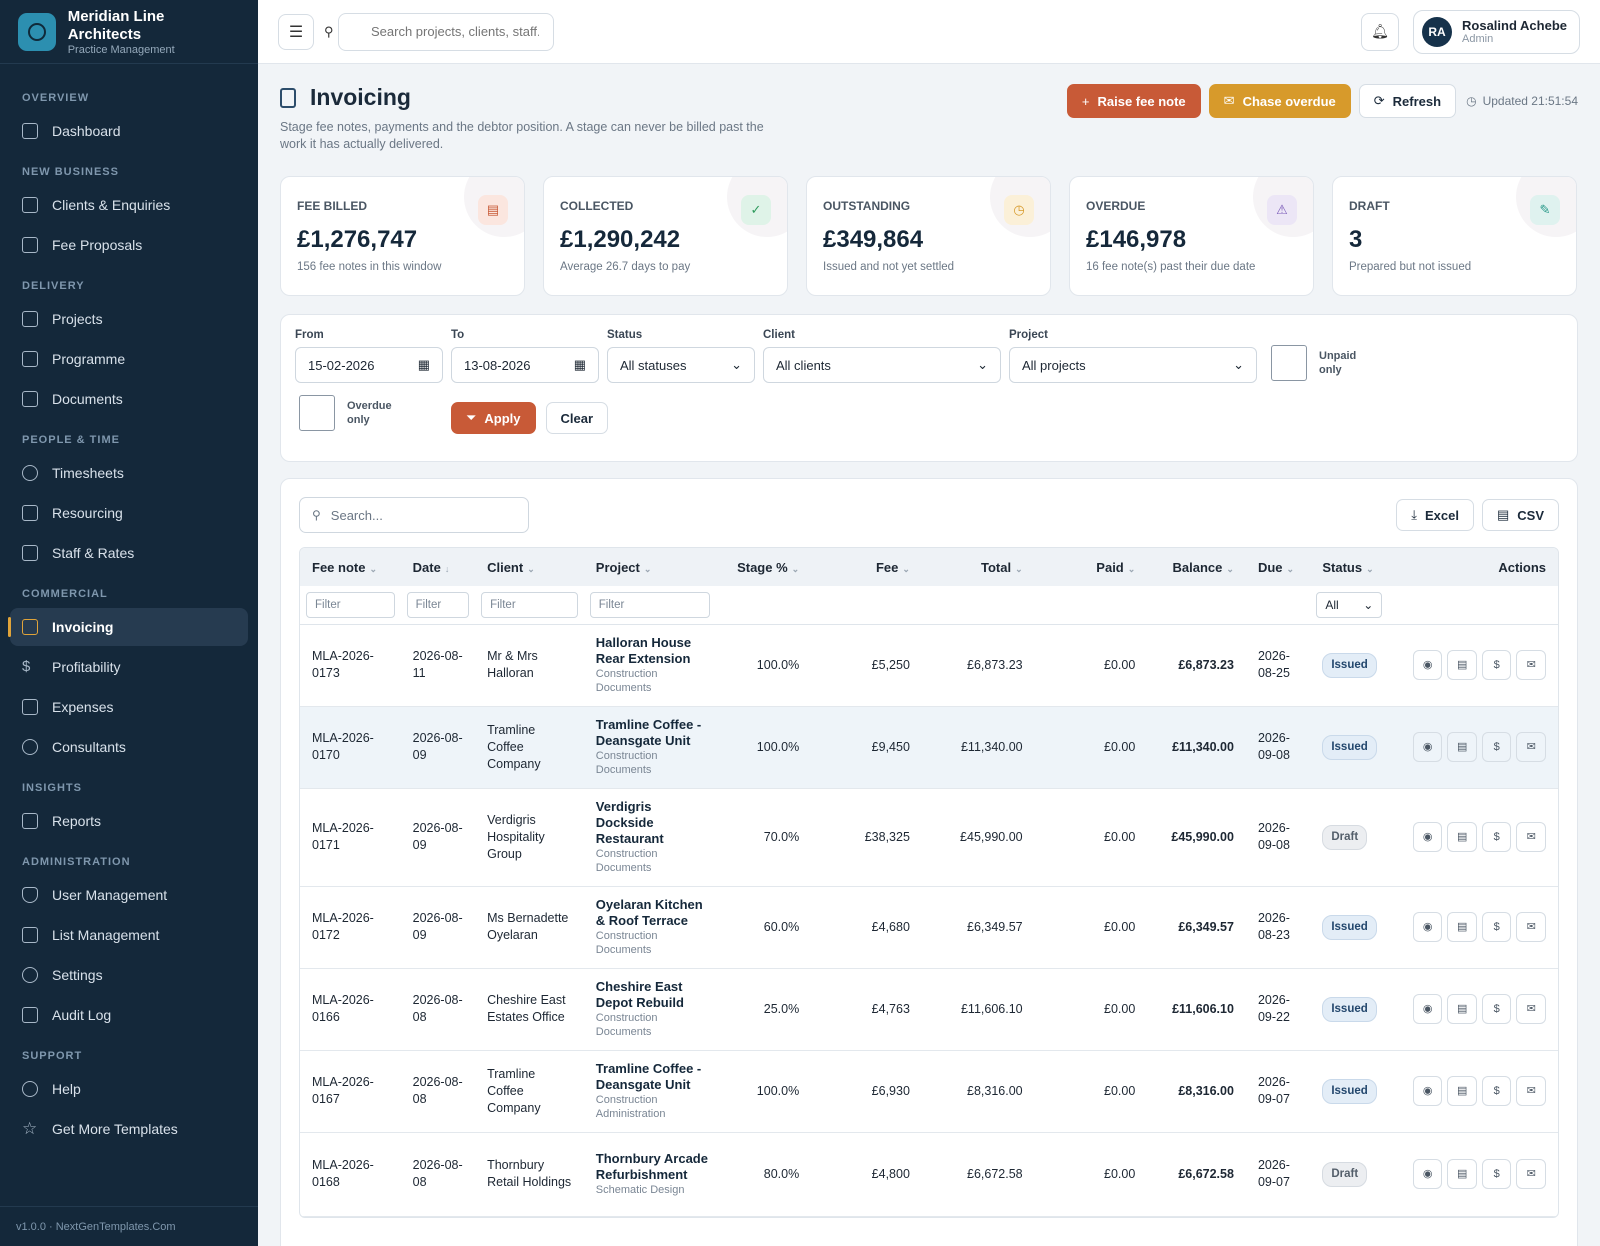 Image resolution: width=1600 pixels, height=1246 pixels. Describe the element at coordinates (357, 239) in the screenshot. I see `kpi-value: £1,276,747` at that location.